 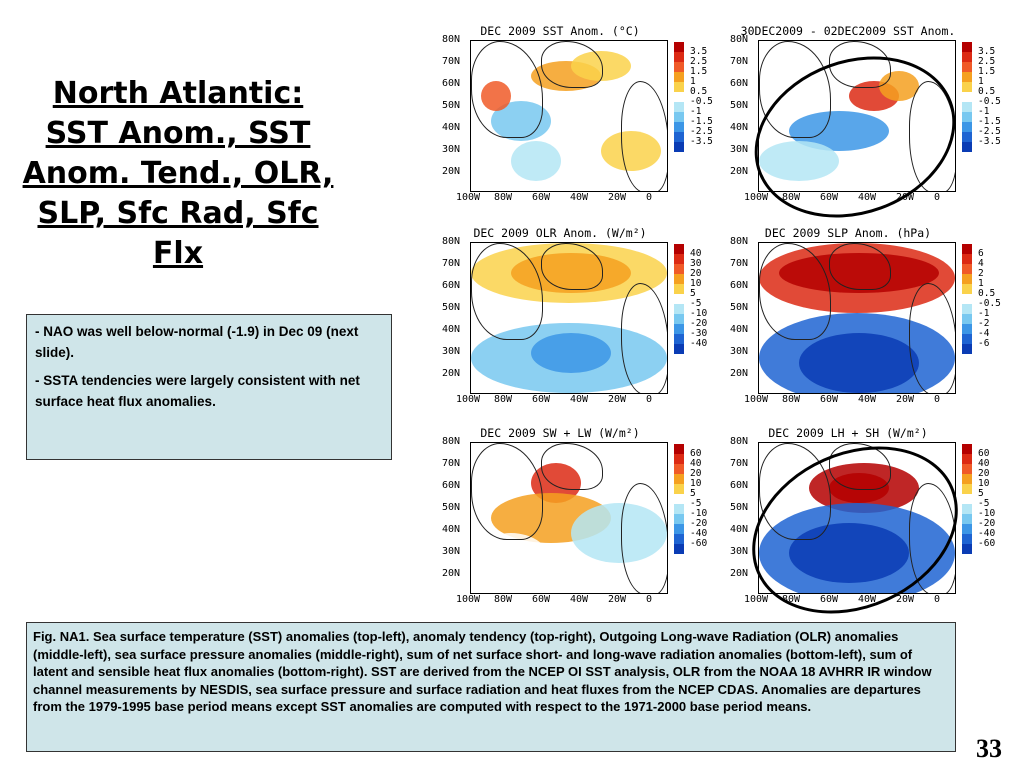 I want to click on colorbar-label: 4, so click(x=981, y=263).